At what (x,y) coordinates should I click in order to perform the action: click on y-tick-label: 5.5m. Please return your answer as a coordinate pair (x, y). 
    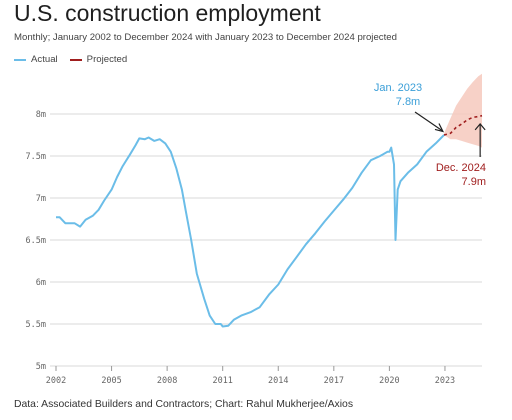
    Looking at the image, I should click on (36, 325).